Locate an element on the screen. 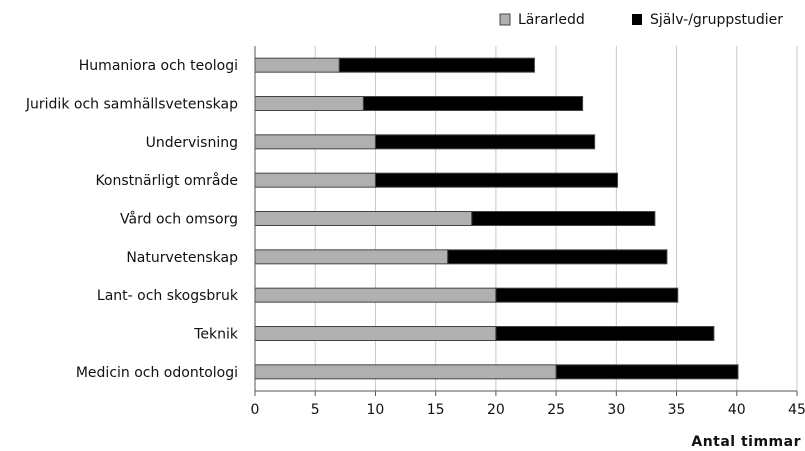 The width and height of the screenshot is (805, 451). legend-swatch-larledd is located at coordinates (505, 19).